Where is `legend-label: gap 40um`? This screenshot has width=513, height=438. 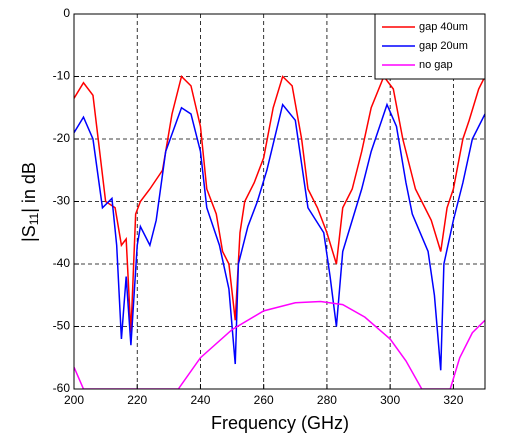
legend-label: gap 40um is located at coordinates (443, 27).